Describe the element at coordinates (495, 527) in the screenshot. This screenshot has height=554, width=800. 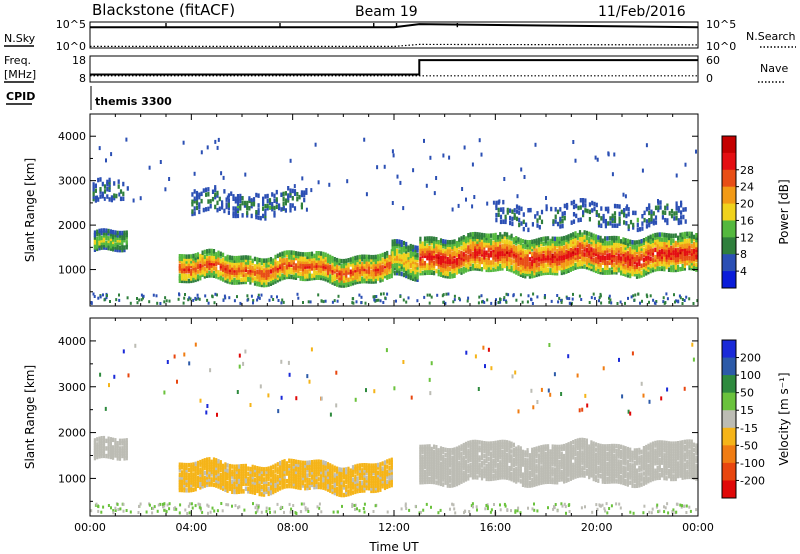
I see `x-tick-label: 16:00` at that location.